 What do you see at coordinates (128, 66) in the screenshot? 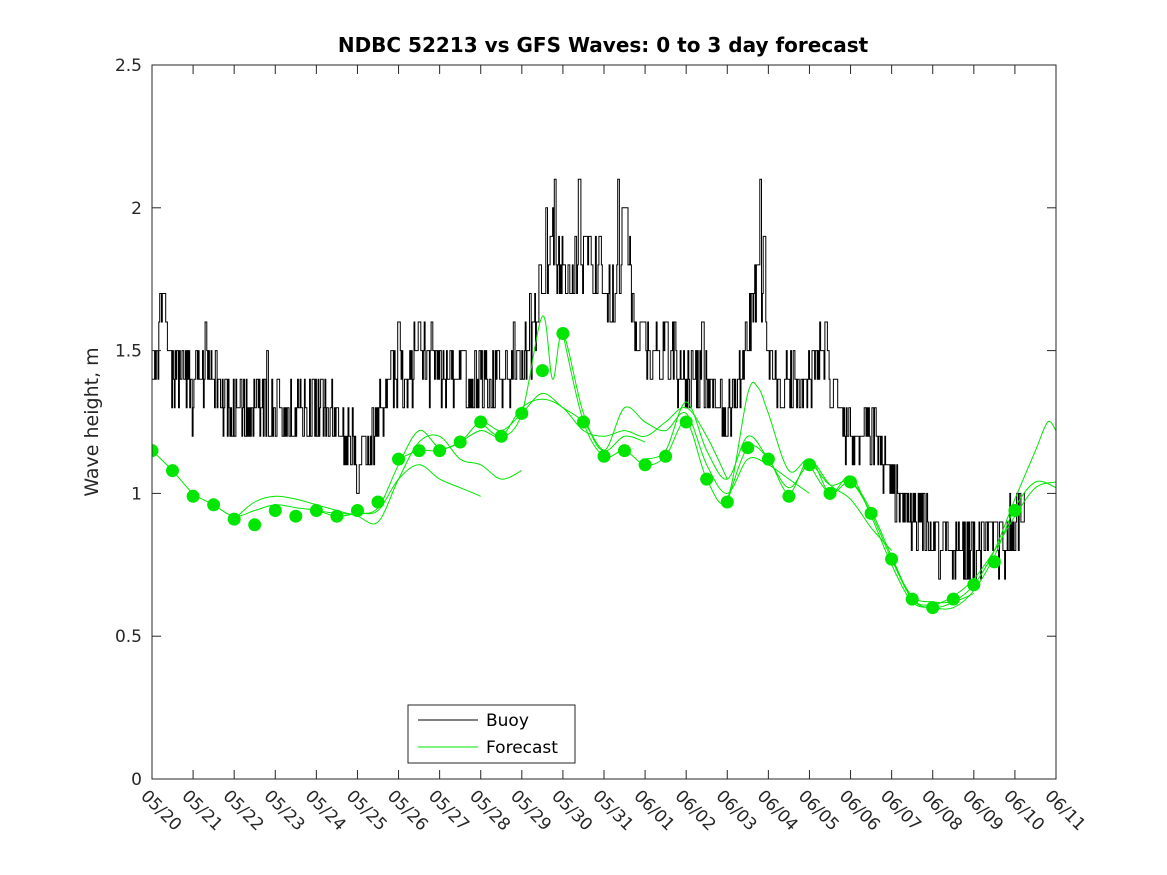
I see `y-tick-label: 2.5` at bounding box center [128, 66].